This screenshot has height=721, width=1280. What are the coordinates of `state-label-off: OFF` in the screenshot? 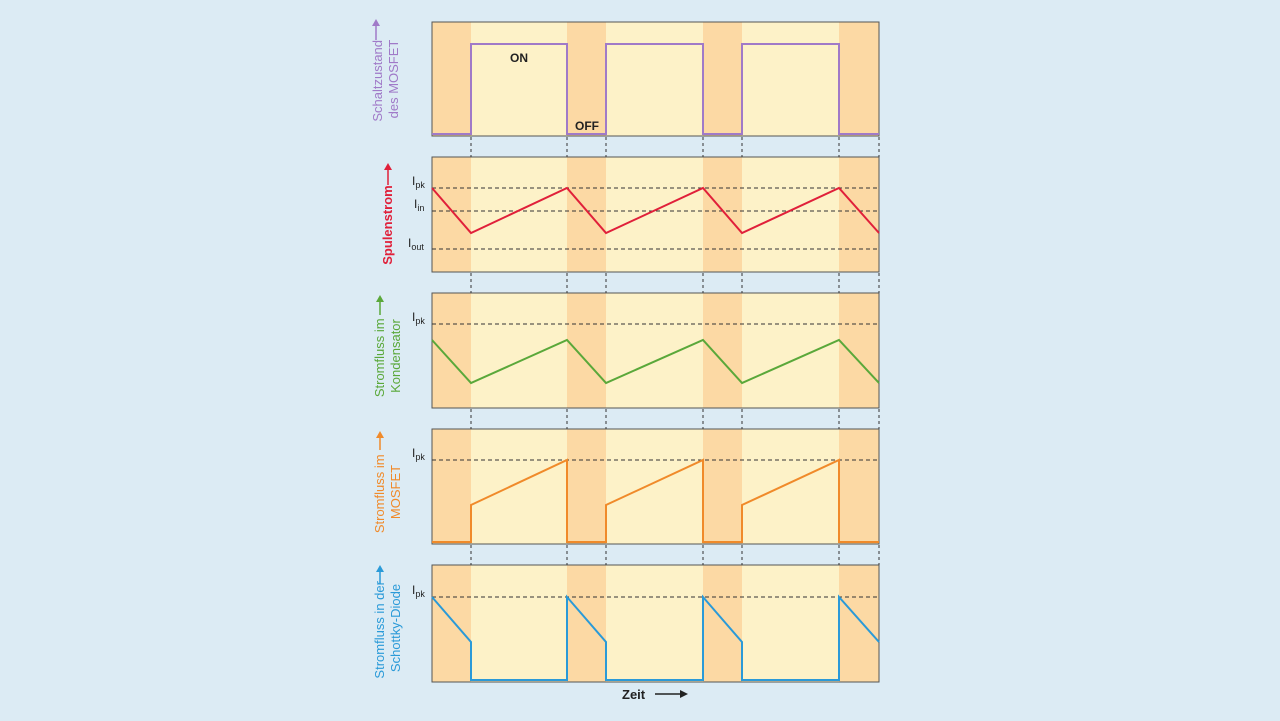 It's located at (587, 126).